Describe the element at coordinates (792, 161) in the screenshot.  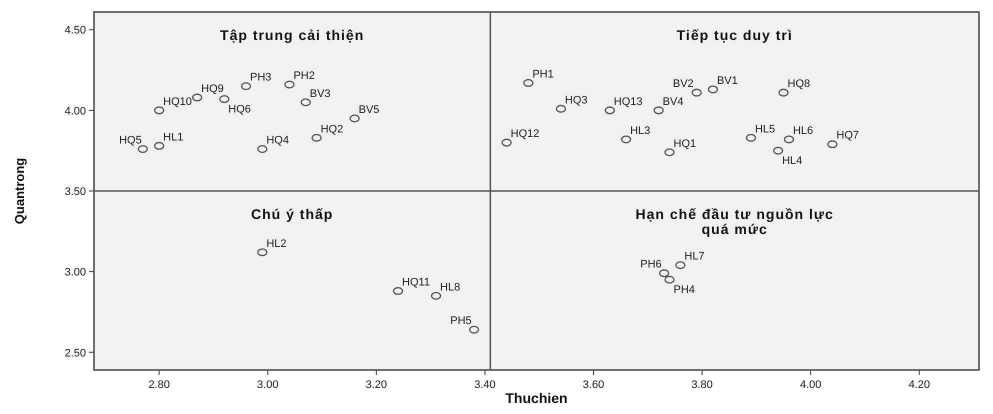
I see `annotation: HL4` at that location.